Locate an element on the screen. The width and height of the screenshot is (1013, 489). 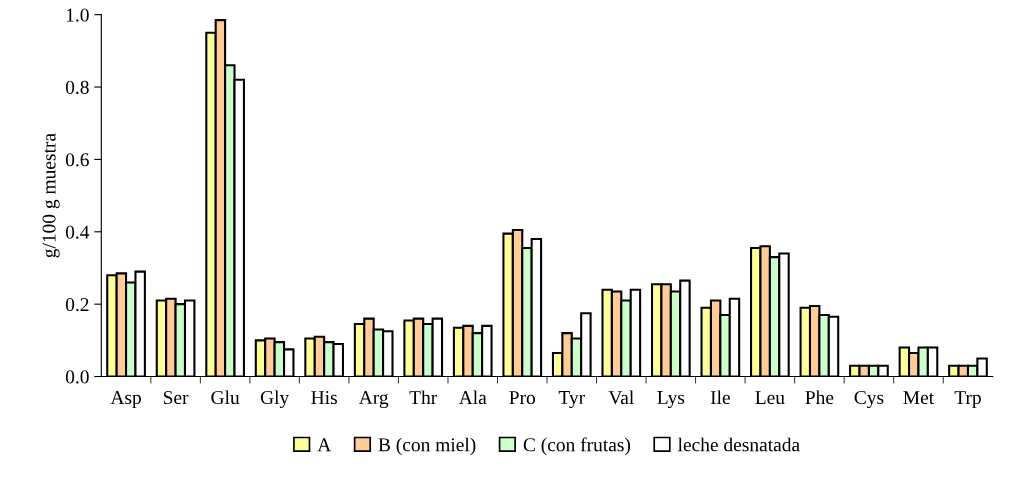
x-tick-label: Thr is located at coordinates (423, 397).